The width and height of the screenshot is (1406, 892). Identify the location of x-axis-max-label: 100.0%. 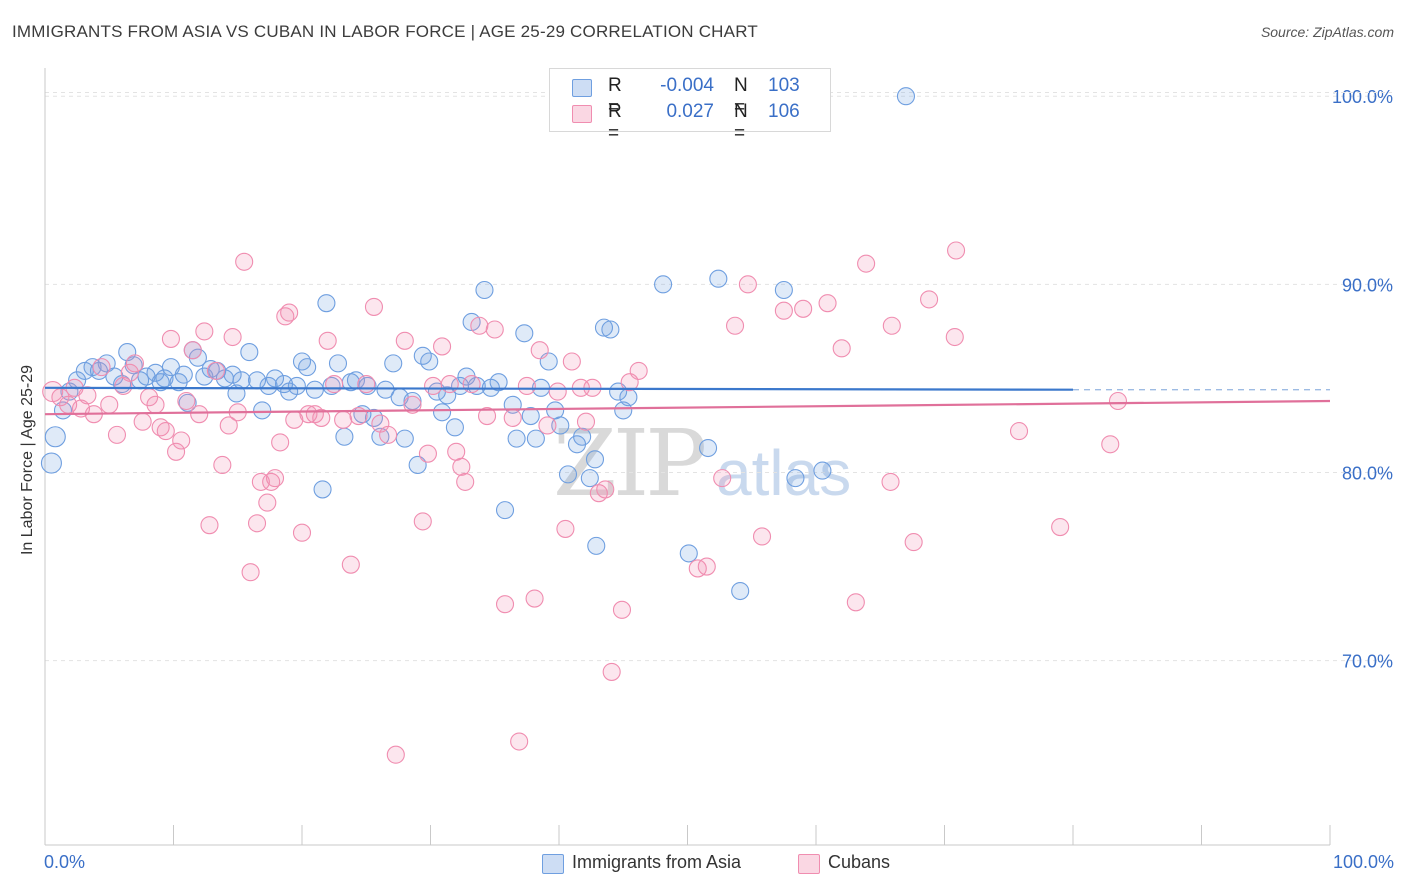
(1363, 862).